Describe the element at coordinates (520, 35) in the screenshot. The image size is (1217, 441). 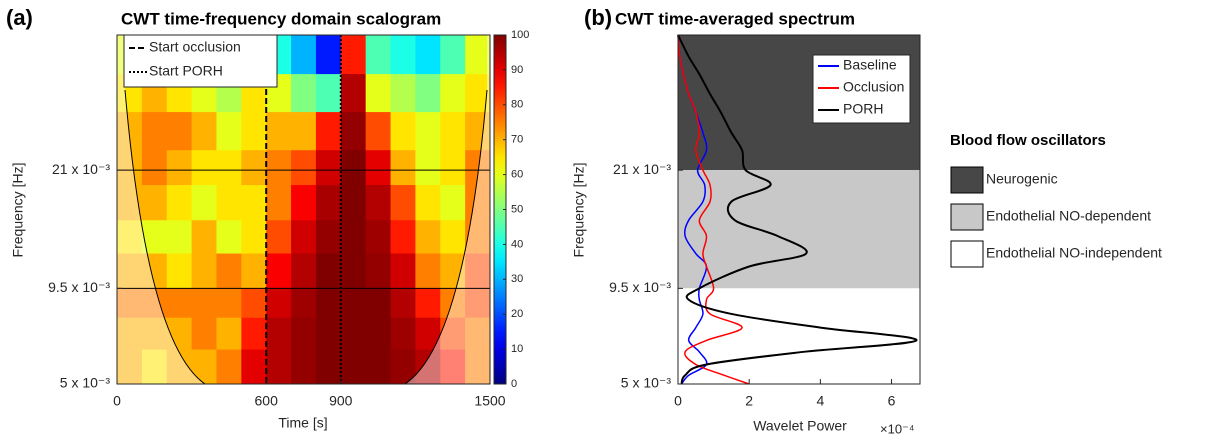
I see `colorbar-tick-label: 100` at that location.